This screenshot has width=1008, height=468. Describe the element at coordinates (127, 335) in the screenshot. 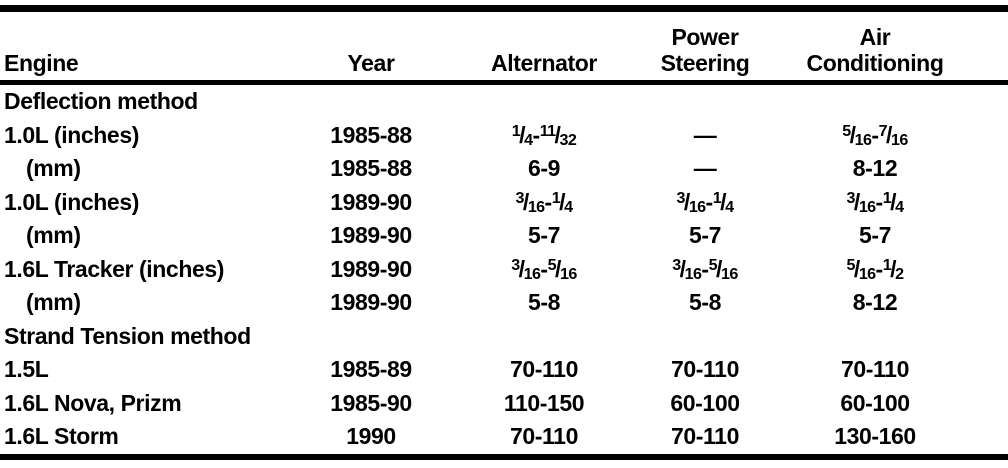

I see `section-title: Strand Tension method` at that location.